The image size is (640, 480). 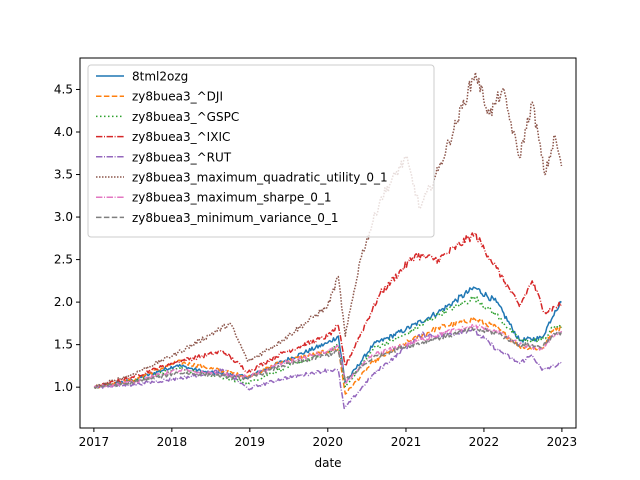 What do you see at coordinates (406, 442) in the screenshot?
I see `x-tick-label: 2021` at bounding box center [406, 442].